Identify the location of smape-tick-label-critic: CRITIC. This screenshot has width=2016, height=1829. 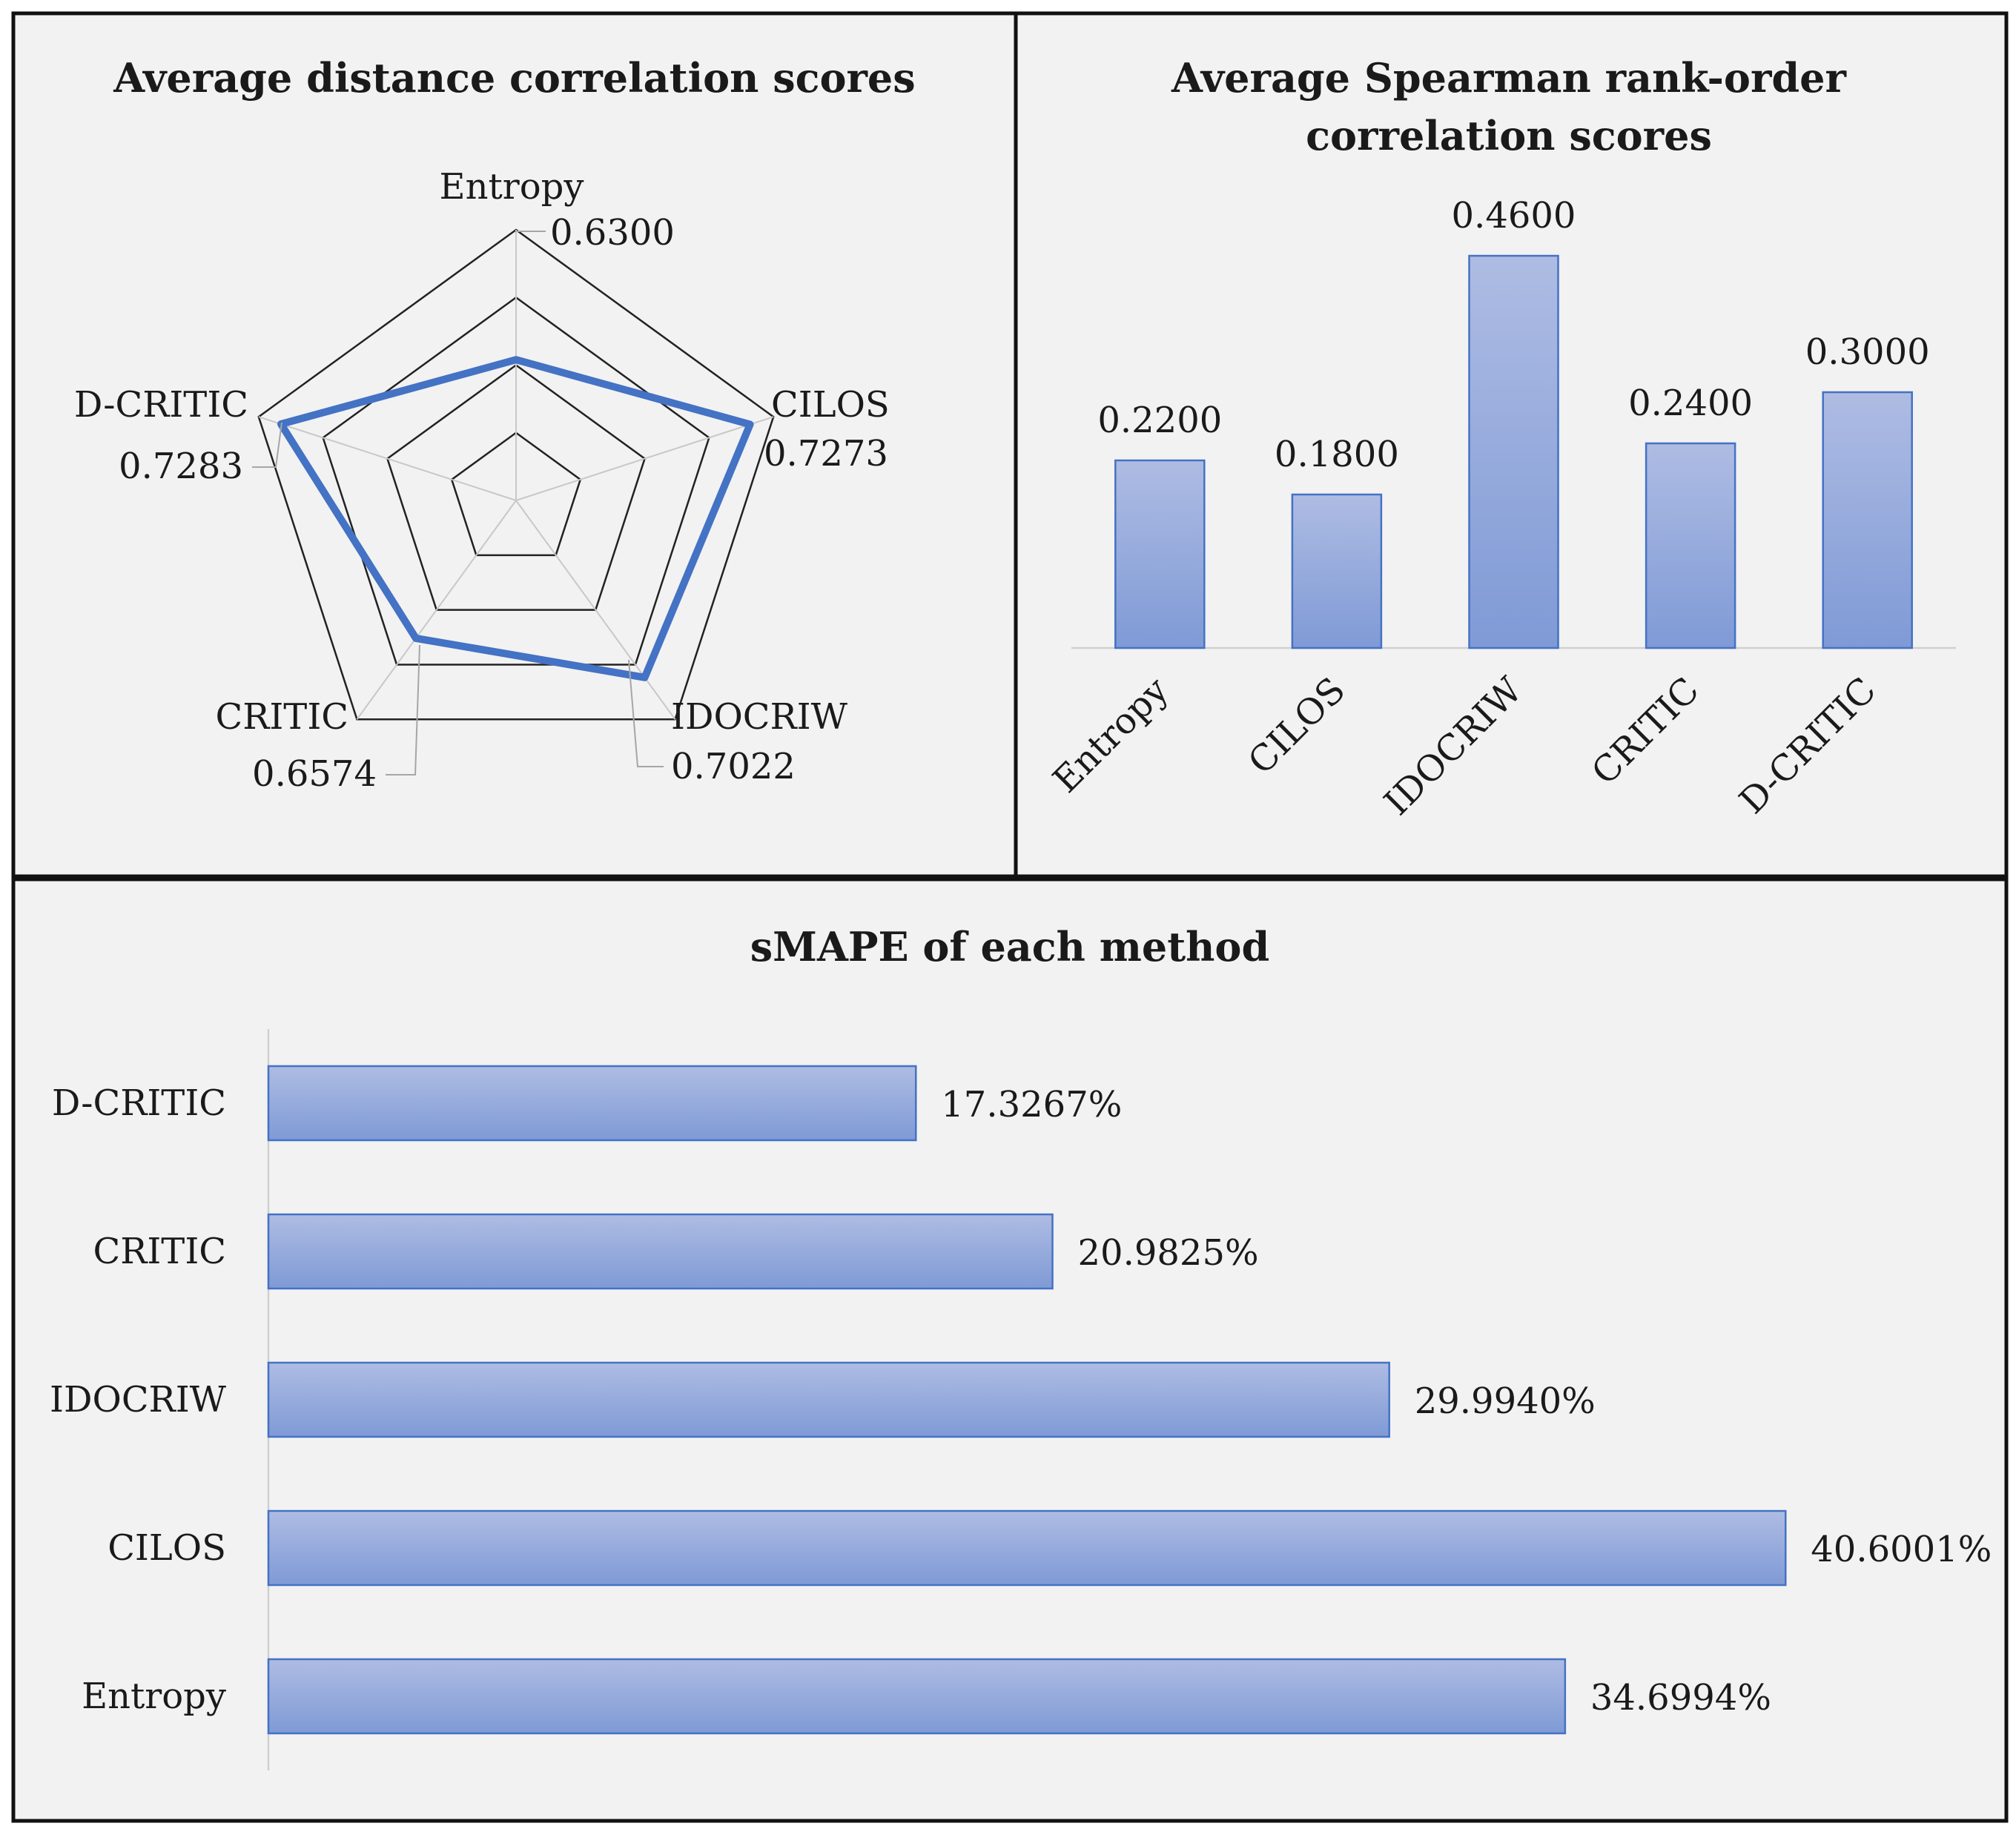
(159, 1251).